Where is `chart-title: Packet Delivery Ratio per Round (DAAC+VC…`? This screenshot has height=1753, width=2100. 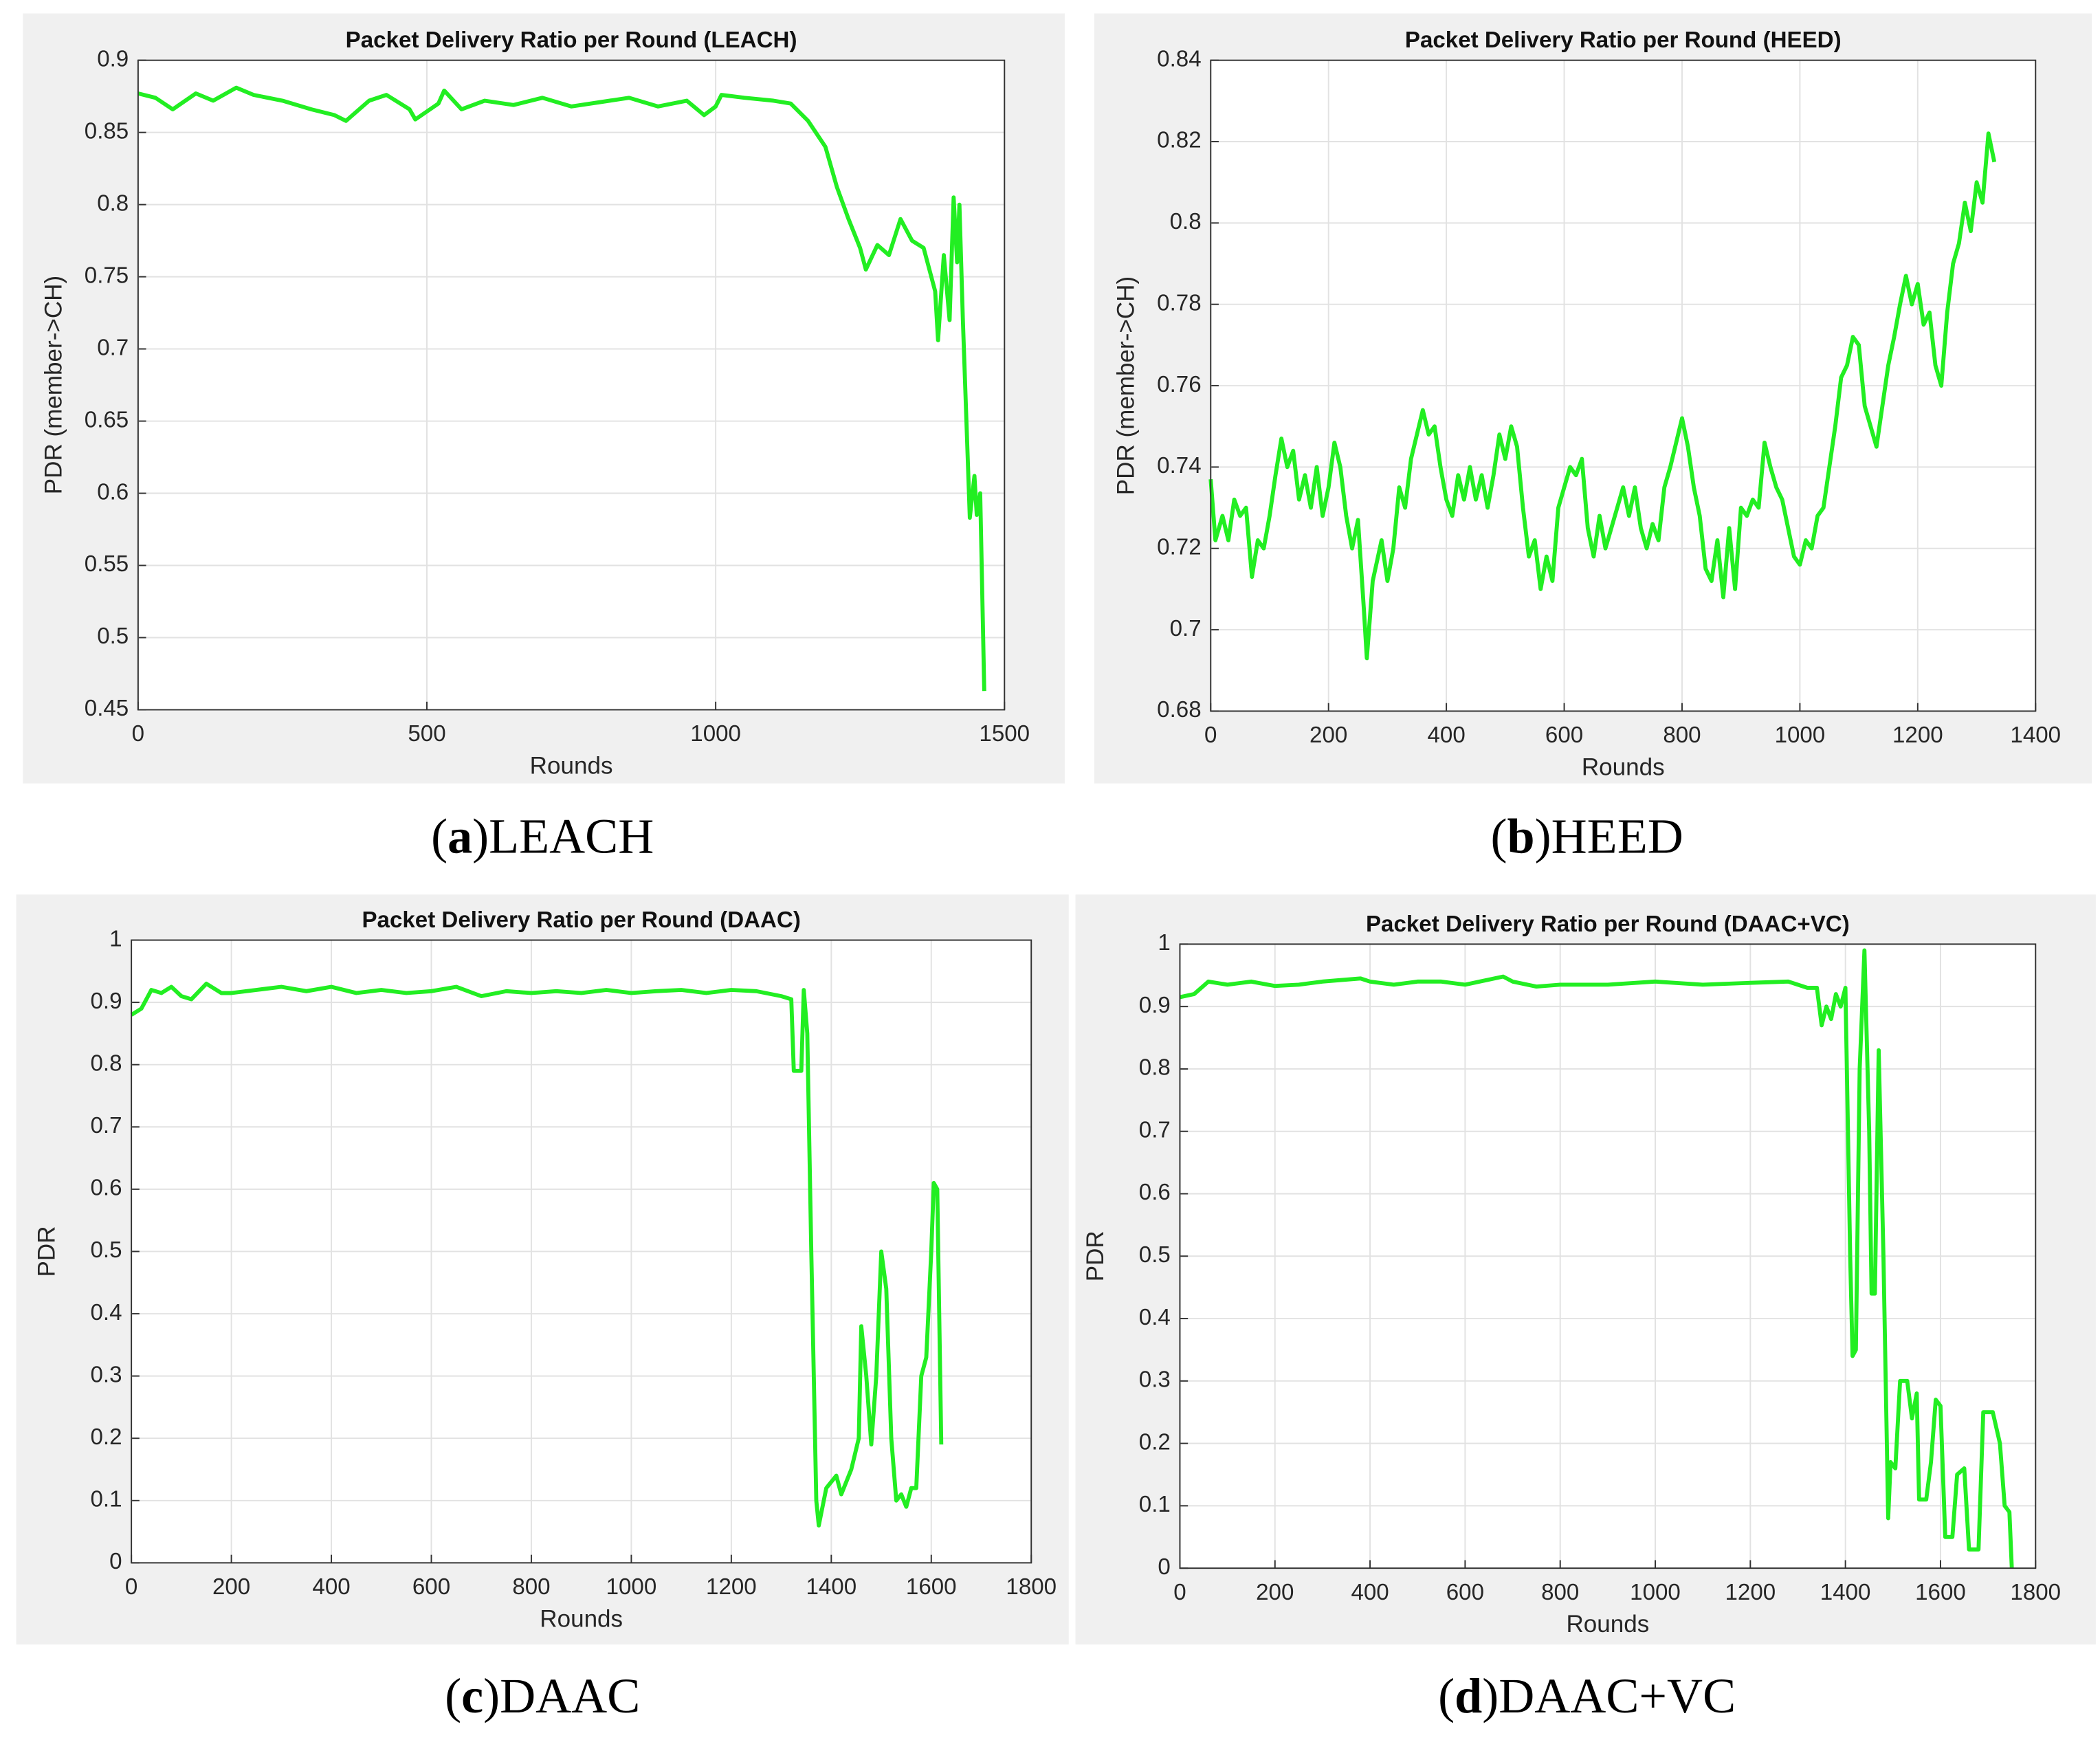
chart-title: Packet Delivery Ratio per Round (DAAC+VC… is located at coordinates (1608, 925).